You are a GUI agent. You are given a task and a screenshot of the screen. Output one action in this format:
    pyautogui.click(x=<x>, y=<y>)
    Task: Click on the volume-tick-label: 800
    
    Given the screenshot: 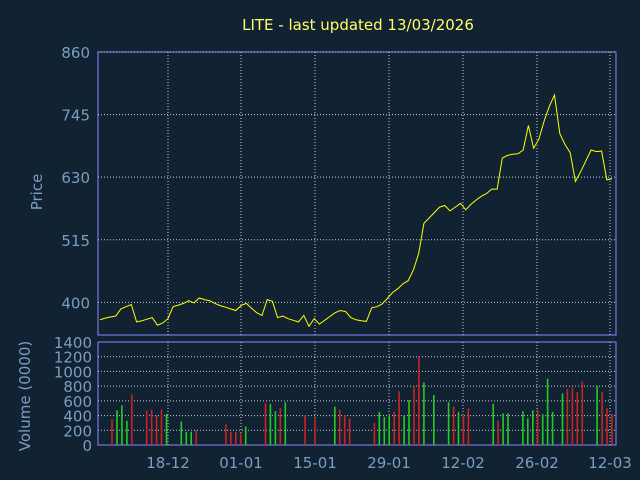 What is the action you would take?
    pyautogui.click(x=77, y=387)
    